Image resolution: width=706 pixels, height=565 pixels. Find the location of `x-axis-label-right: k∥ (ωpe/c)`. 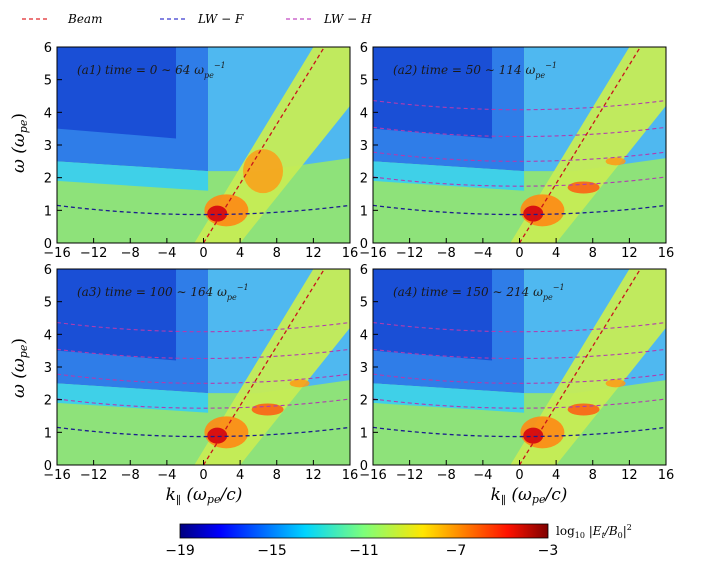

x-axis-label-right: k∥ (ωpe/c) is located at coordinates (529, 496).